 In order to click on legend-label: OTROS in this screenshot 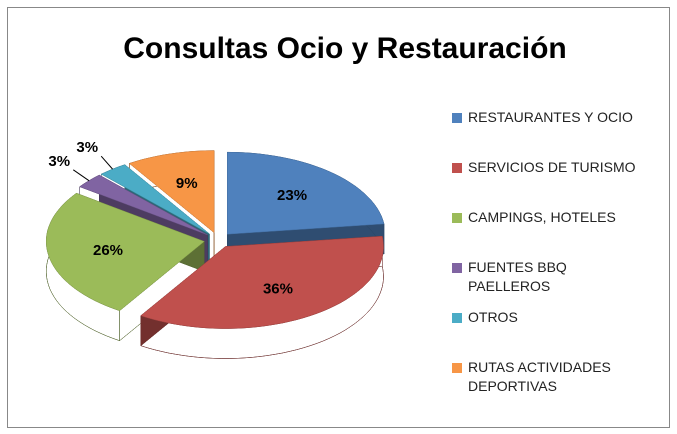, I will do `click(493, 317)`.